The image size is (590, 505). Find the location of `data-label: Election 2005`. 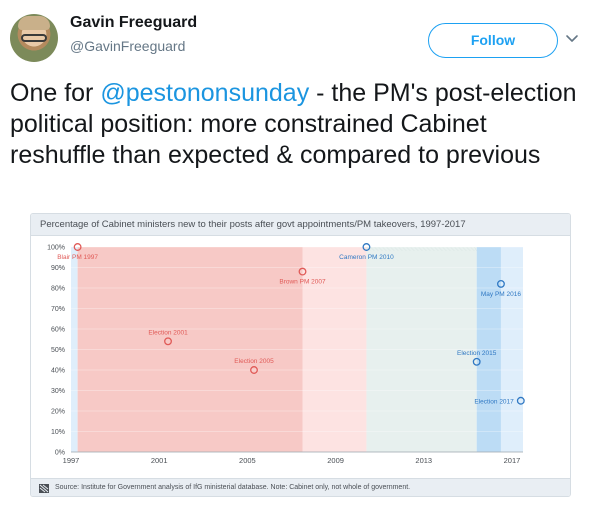

data-label: Election 2005 is located at coordinates (254, 361).